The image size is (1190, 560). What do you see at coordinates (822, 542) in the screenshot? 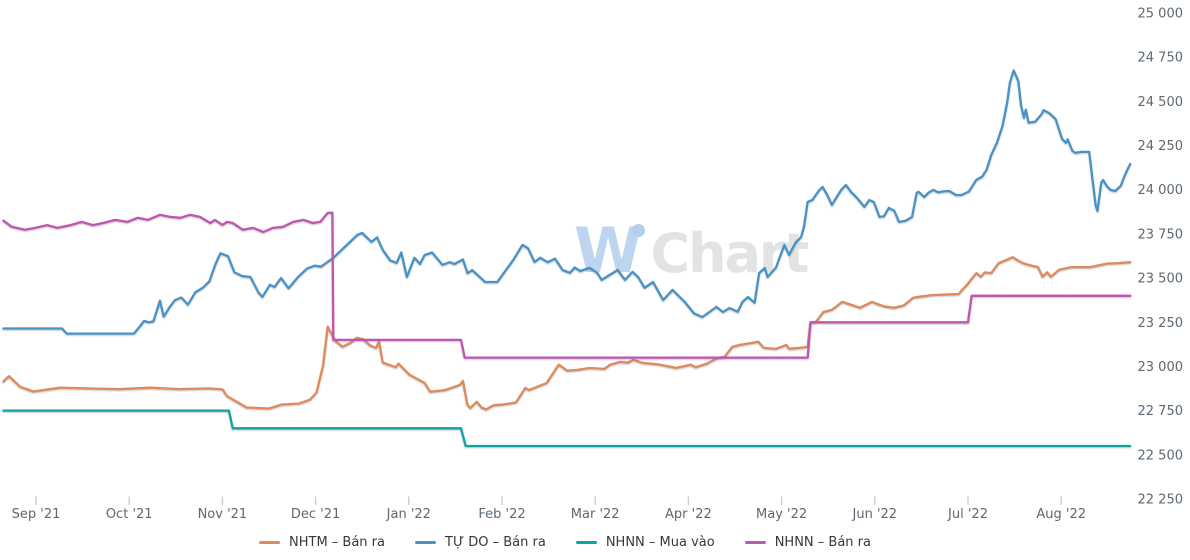
I see `legend-label: NHNN – Bán ra` at bounding box center [822, 542].